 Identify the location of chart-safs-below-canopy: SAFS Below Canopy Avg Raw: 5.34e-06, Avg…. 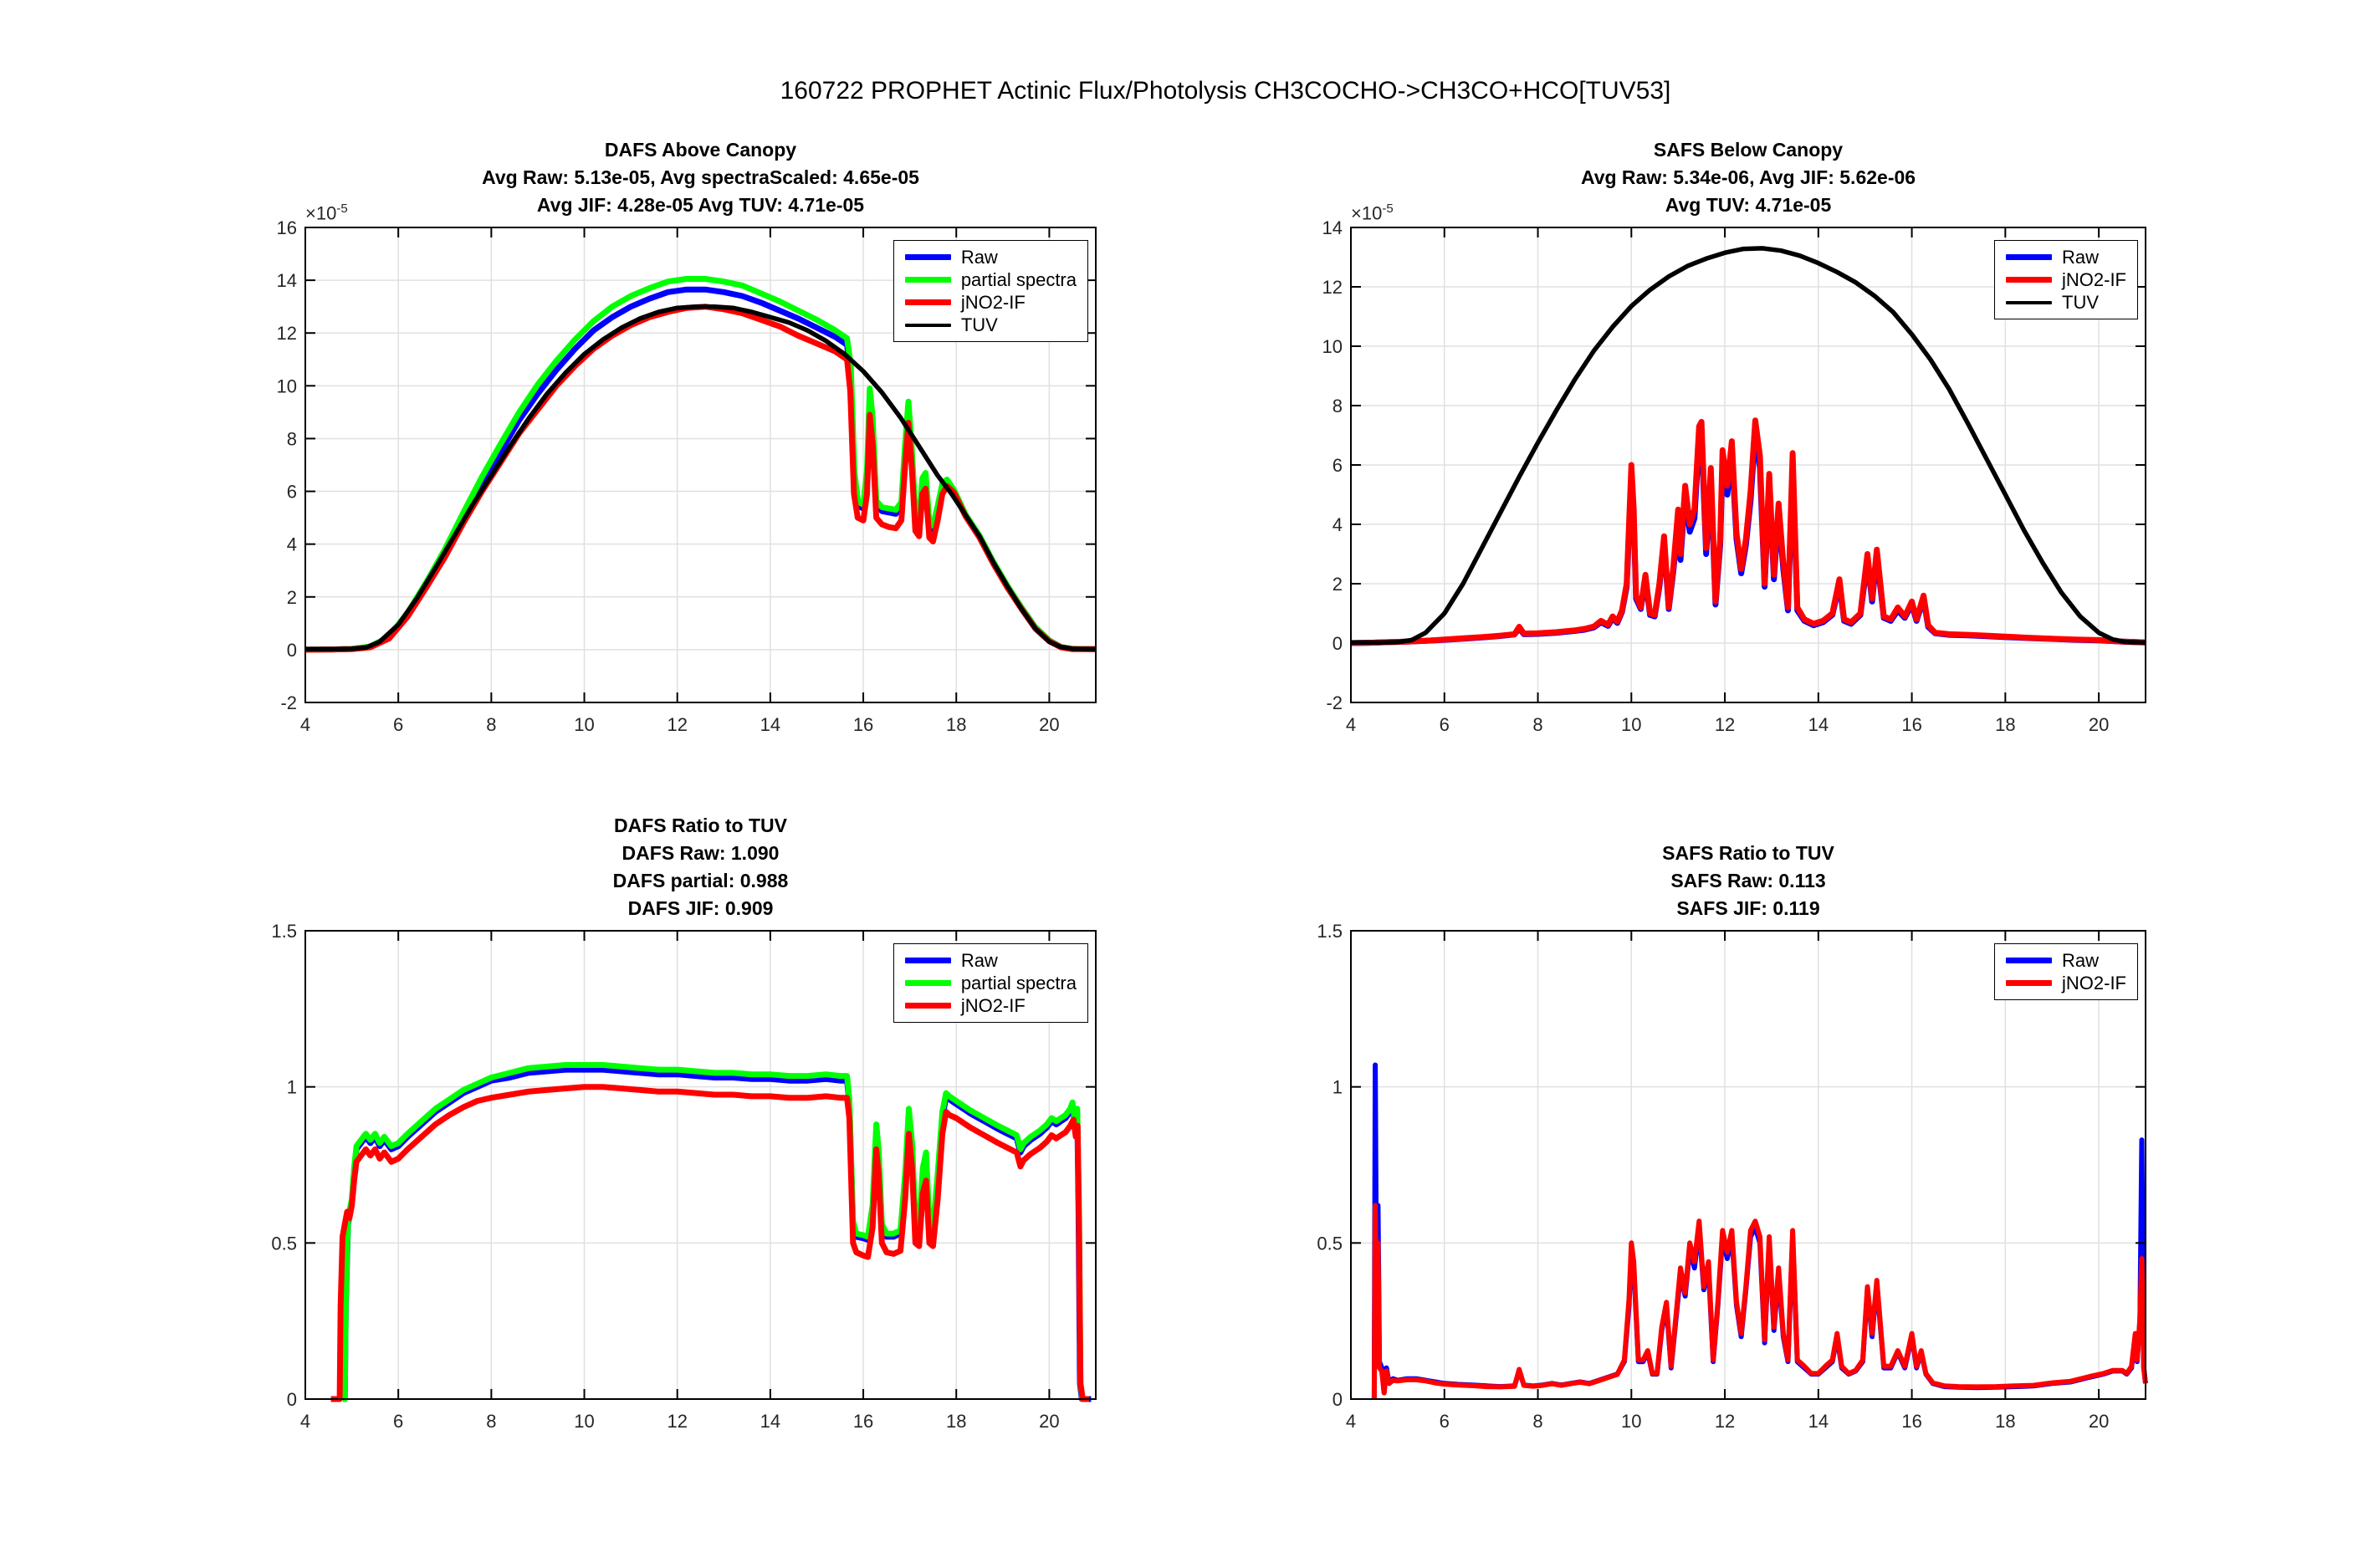
(1734, 437).